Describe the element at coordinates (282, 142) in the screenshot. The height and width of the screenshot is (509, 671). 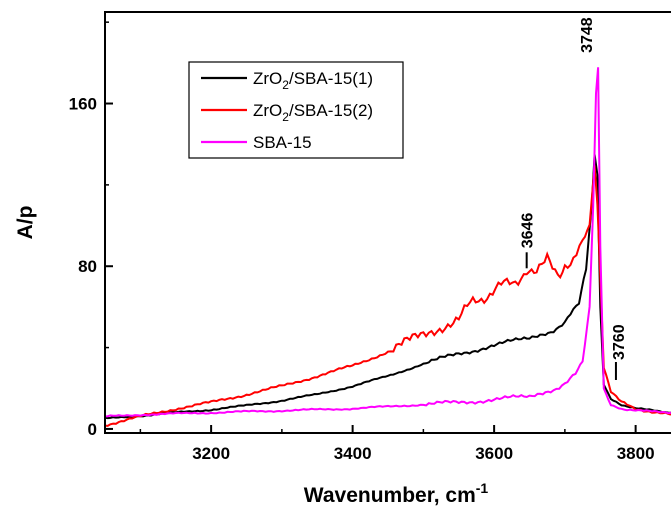
I see `legend-label-3: SBA-15` at that location.